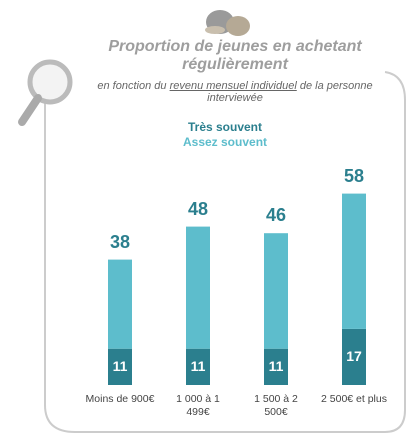  What do you see at coordinates (30, 110) in the screenshot?
I see `magnifier-handle` at bounding box center [30, 110].